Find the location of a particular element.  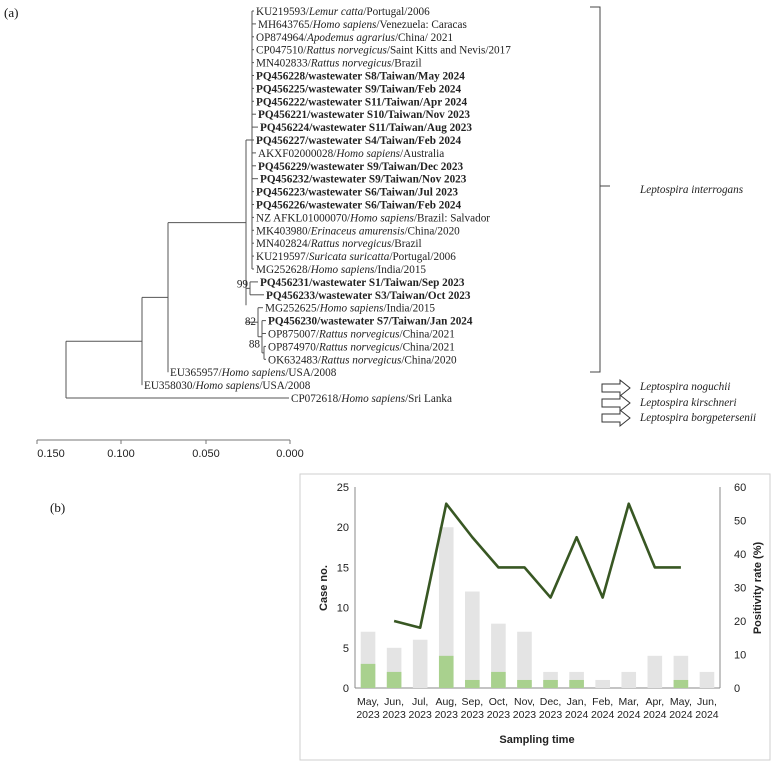

y-tick-label: 20 is located at coordinates (343, 528).